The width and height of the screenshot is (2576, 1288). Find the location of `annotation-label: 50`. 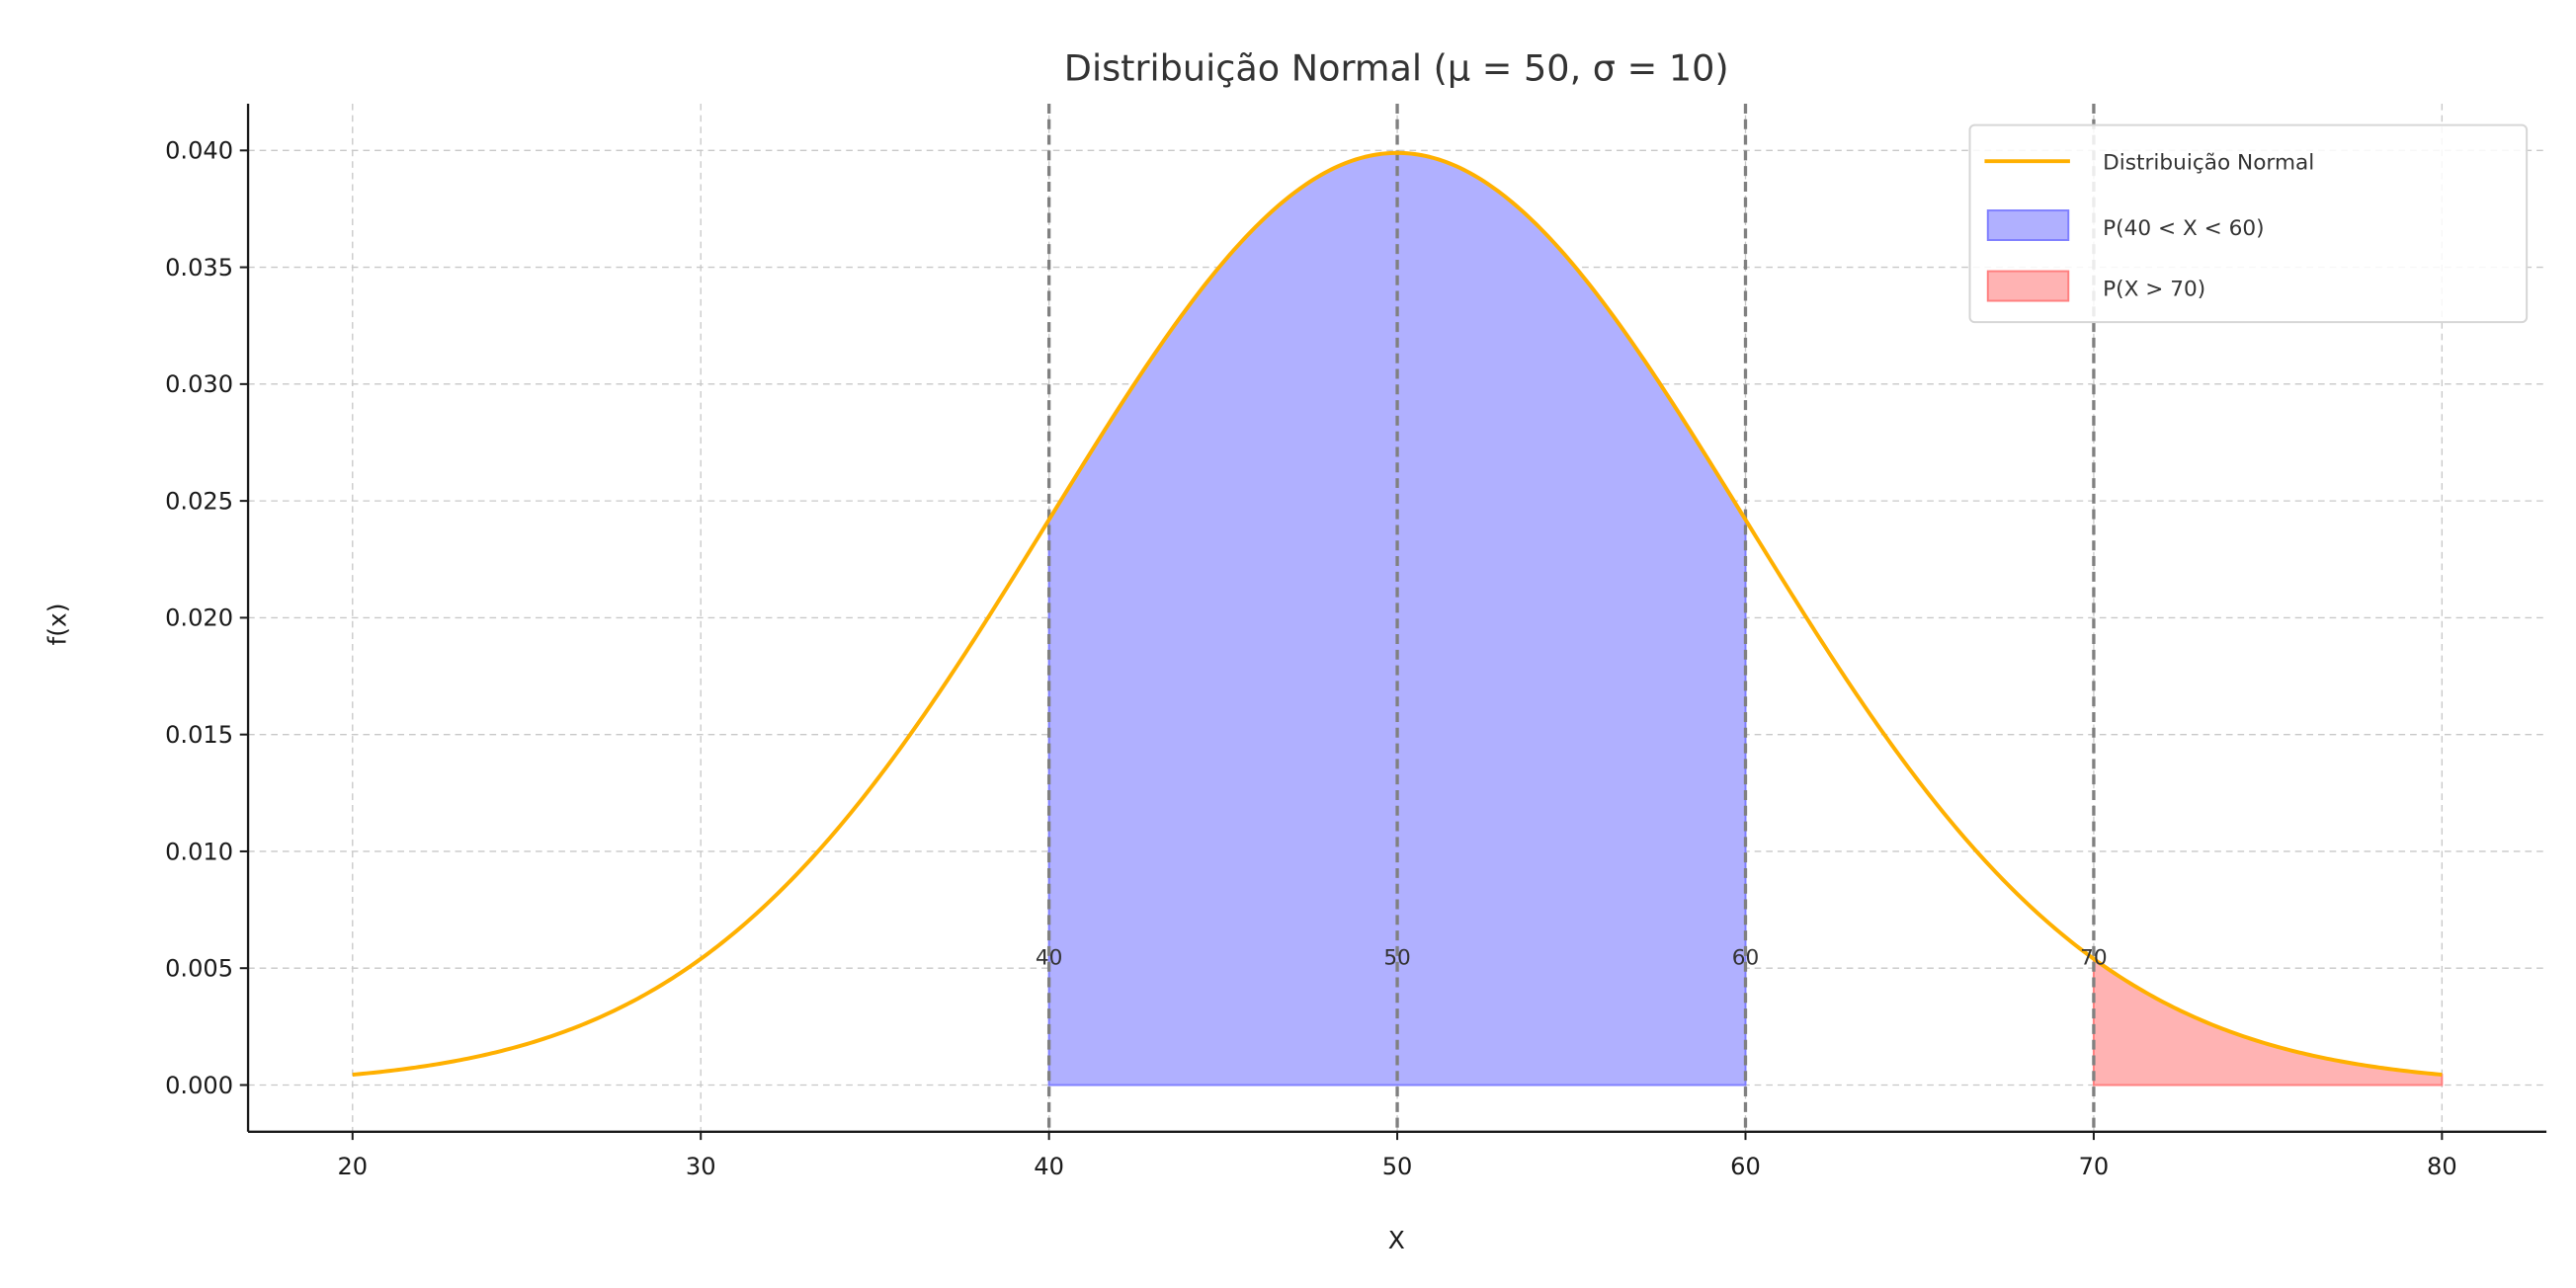

annotation-label: 50 is located at coordinates (1397, 958).